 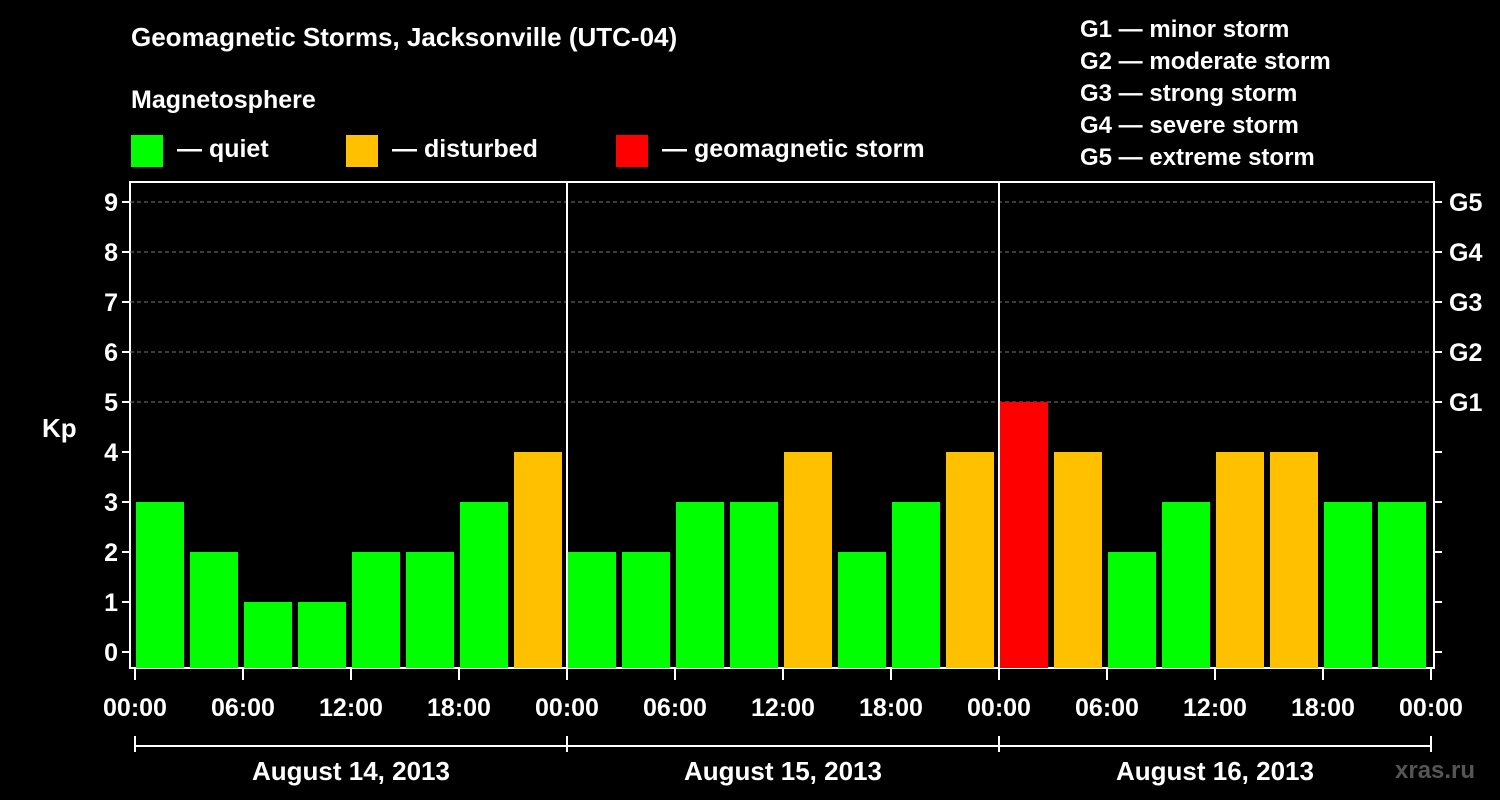 What do you see at coordinates (793, 149) in the screenshot?
I see `legend-label-storm: — geomagnetic storm` at bounding box center [793, 149].